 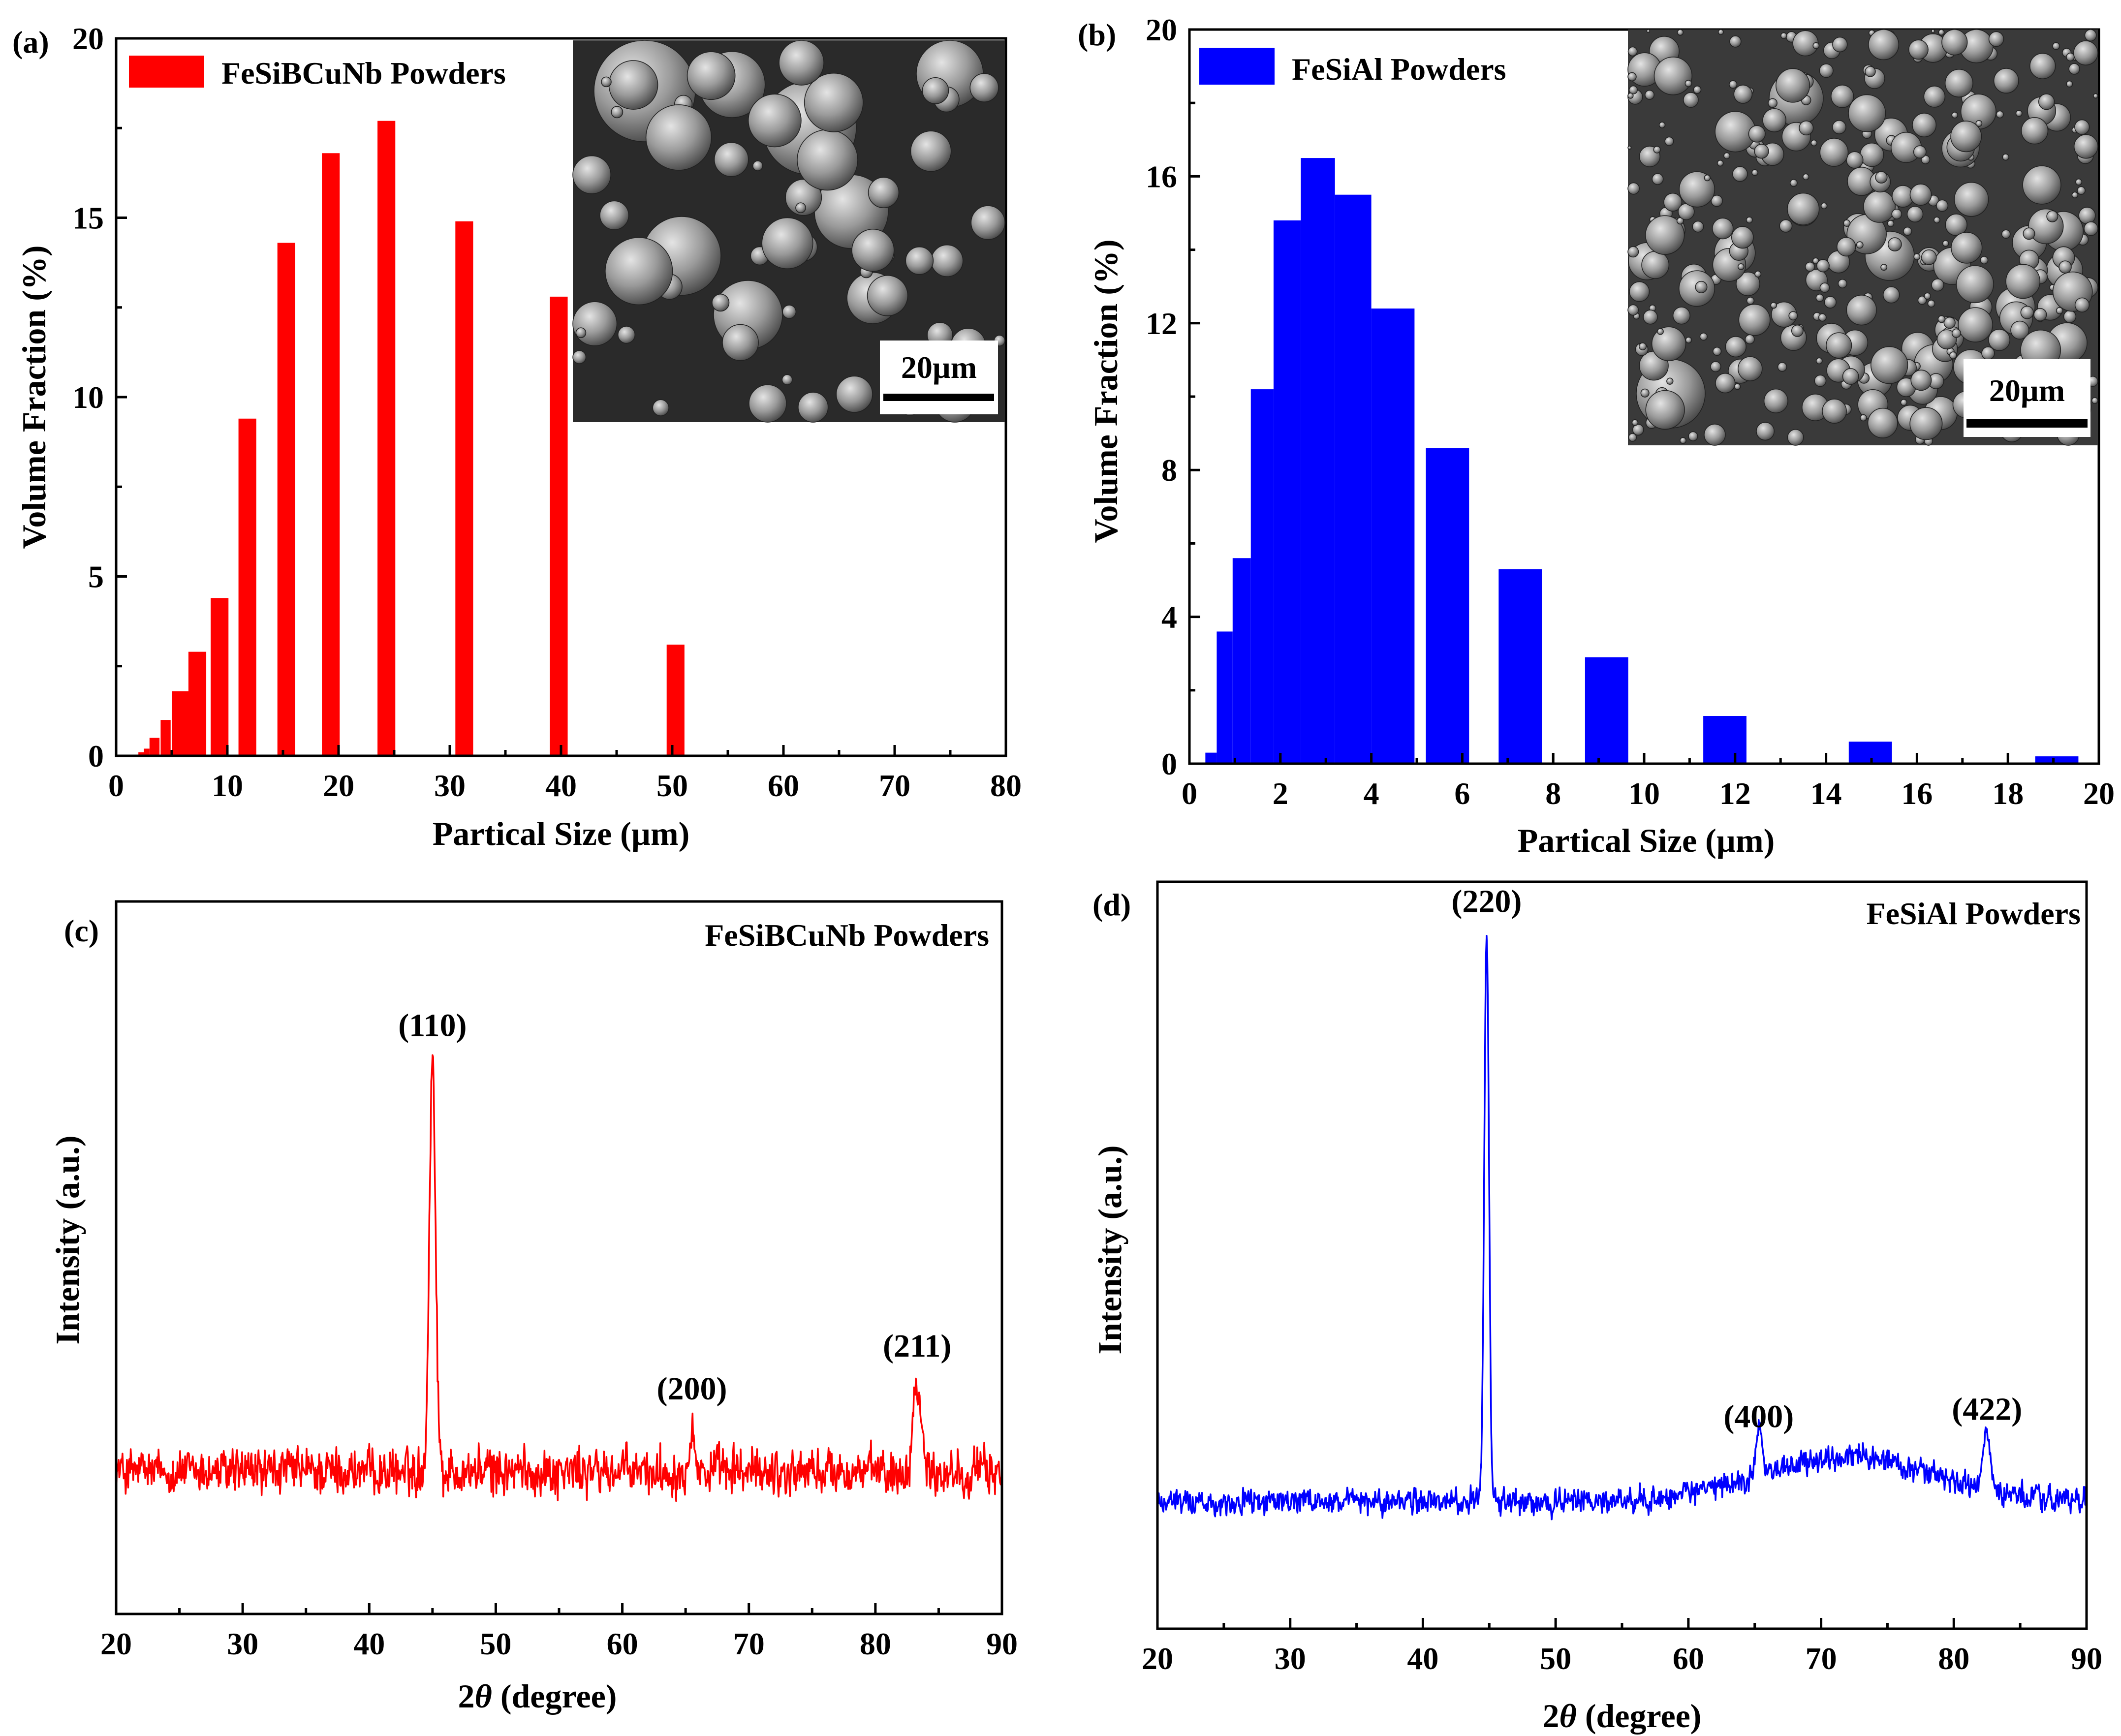 What do you see at coordinates (2099, 793) in the screenshot?
I see `panel-b-xtick-label-10: 20` at bounding box center [2099, 793].